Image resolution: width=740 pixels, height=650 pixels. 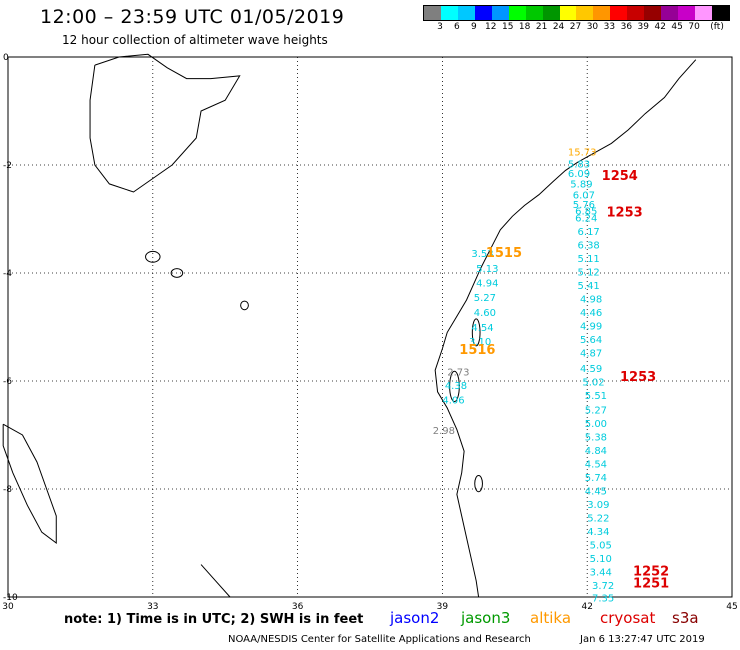 I want to click on legend-jason3: jason3, so click(x=486, y=618).